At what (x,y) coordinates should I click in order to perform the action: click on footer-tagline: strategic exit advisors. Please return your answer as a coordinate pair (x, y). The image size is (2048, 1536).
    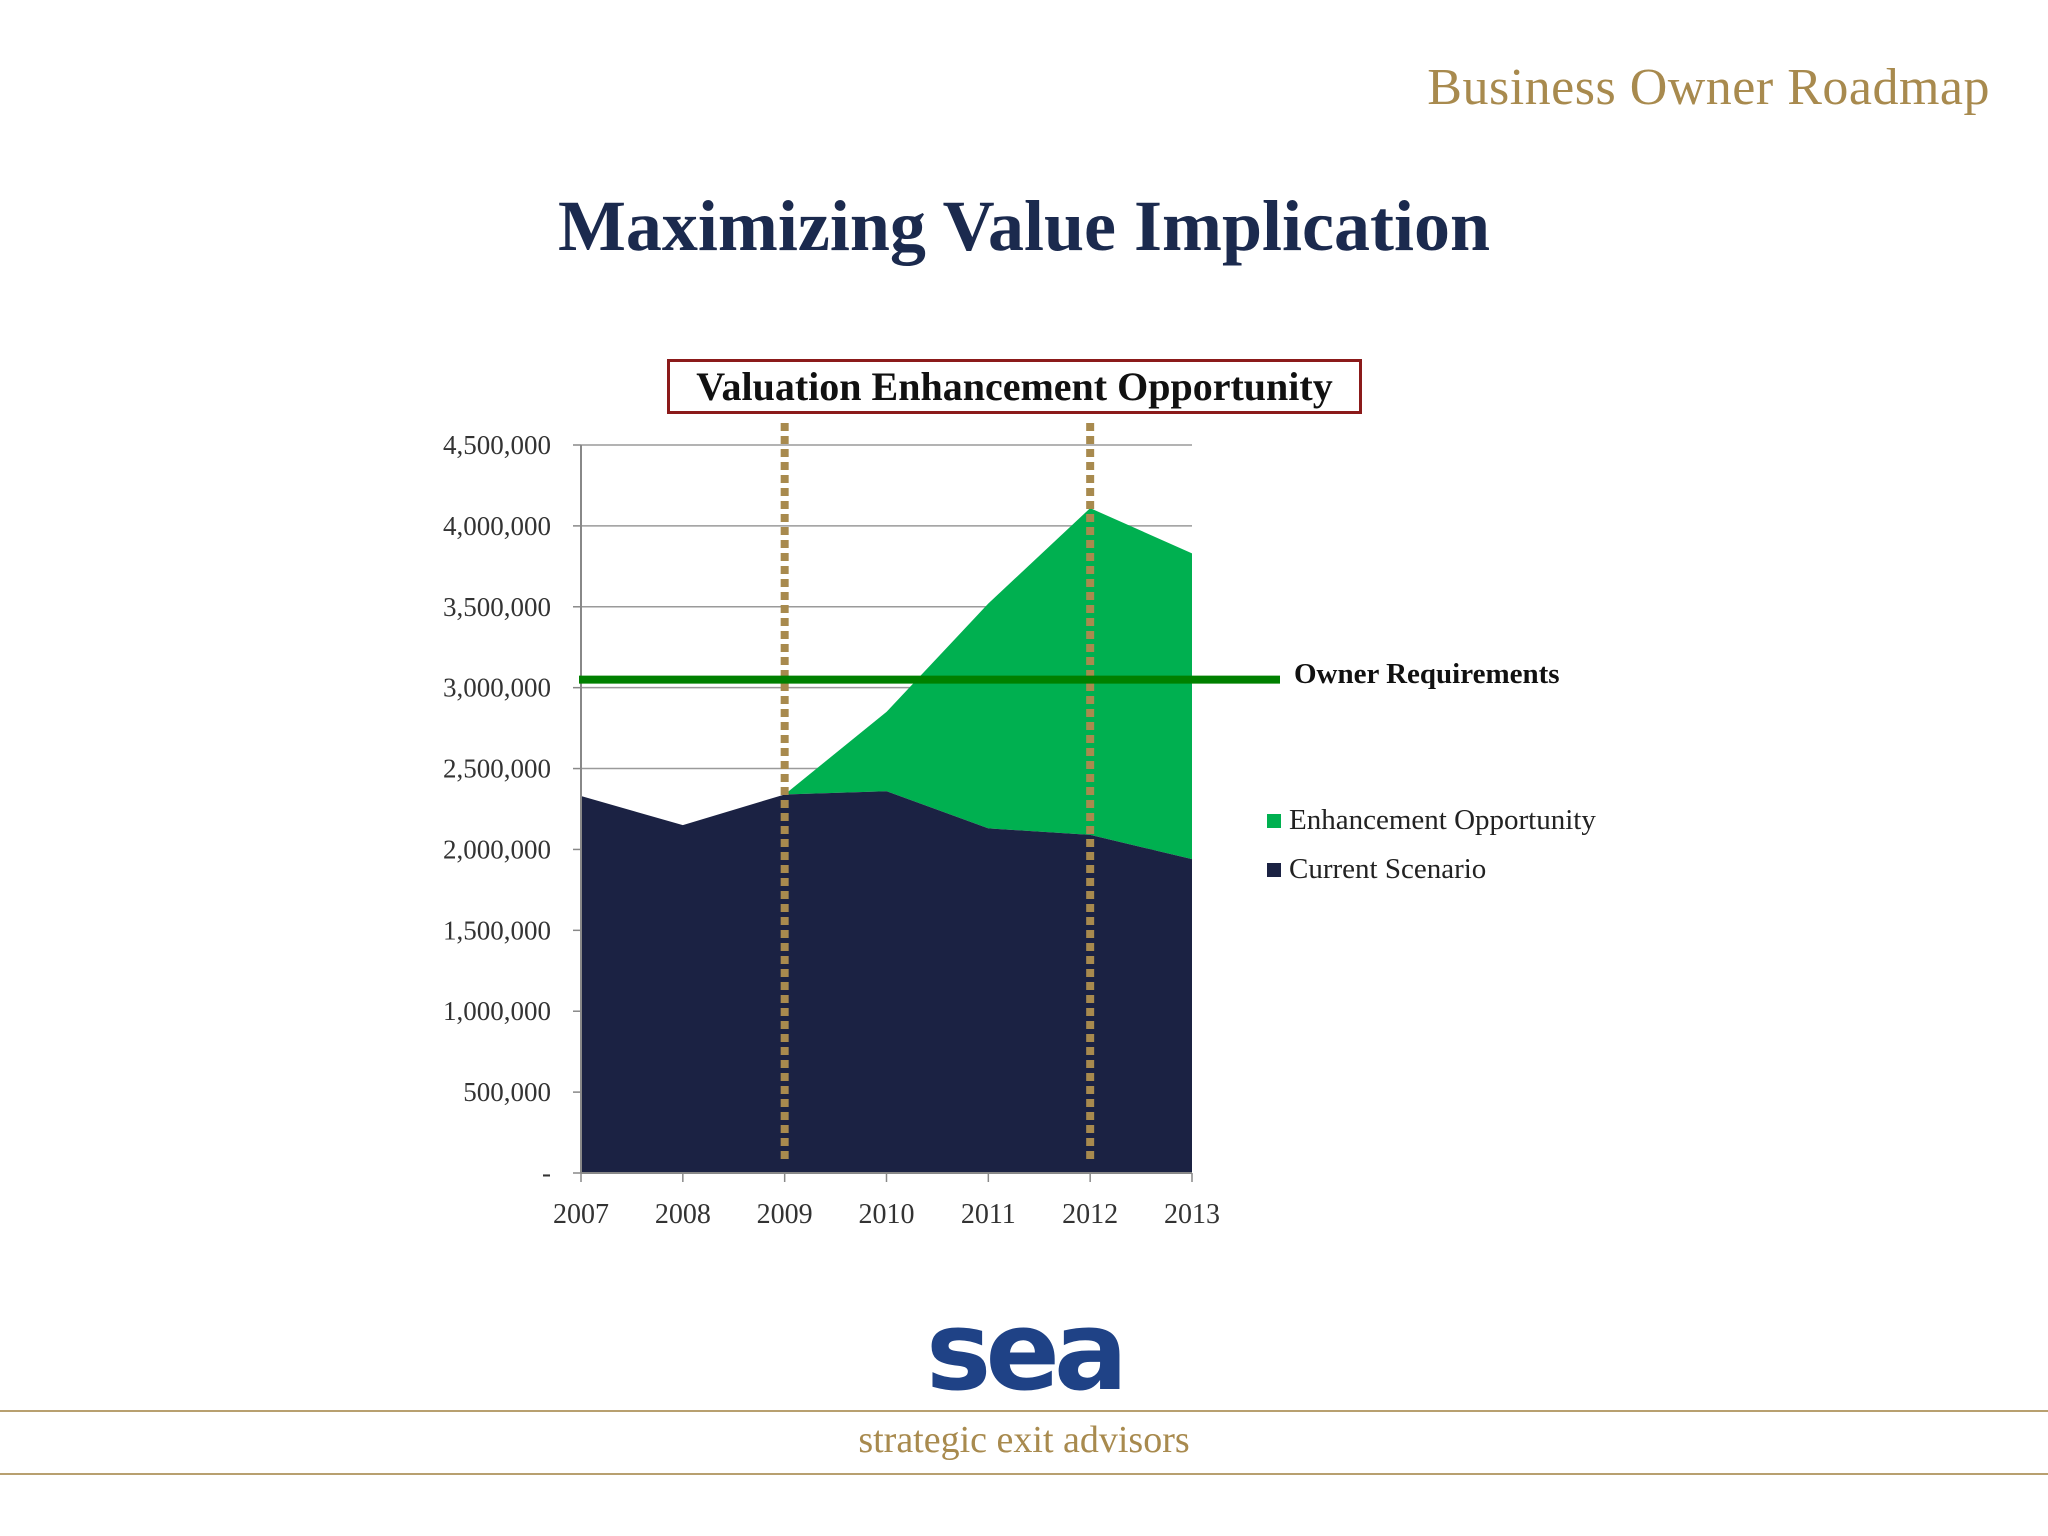
    Looking at the image, I should click on (1024, 1440).